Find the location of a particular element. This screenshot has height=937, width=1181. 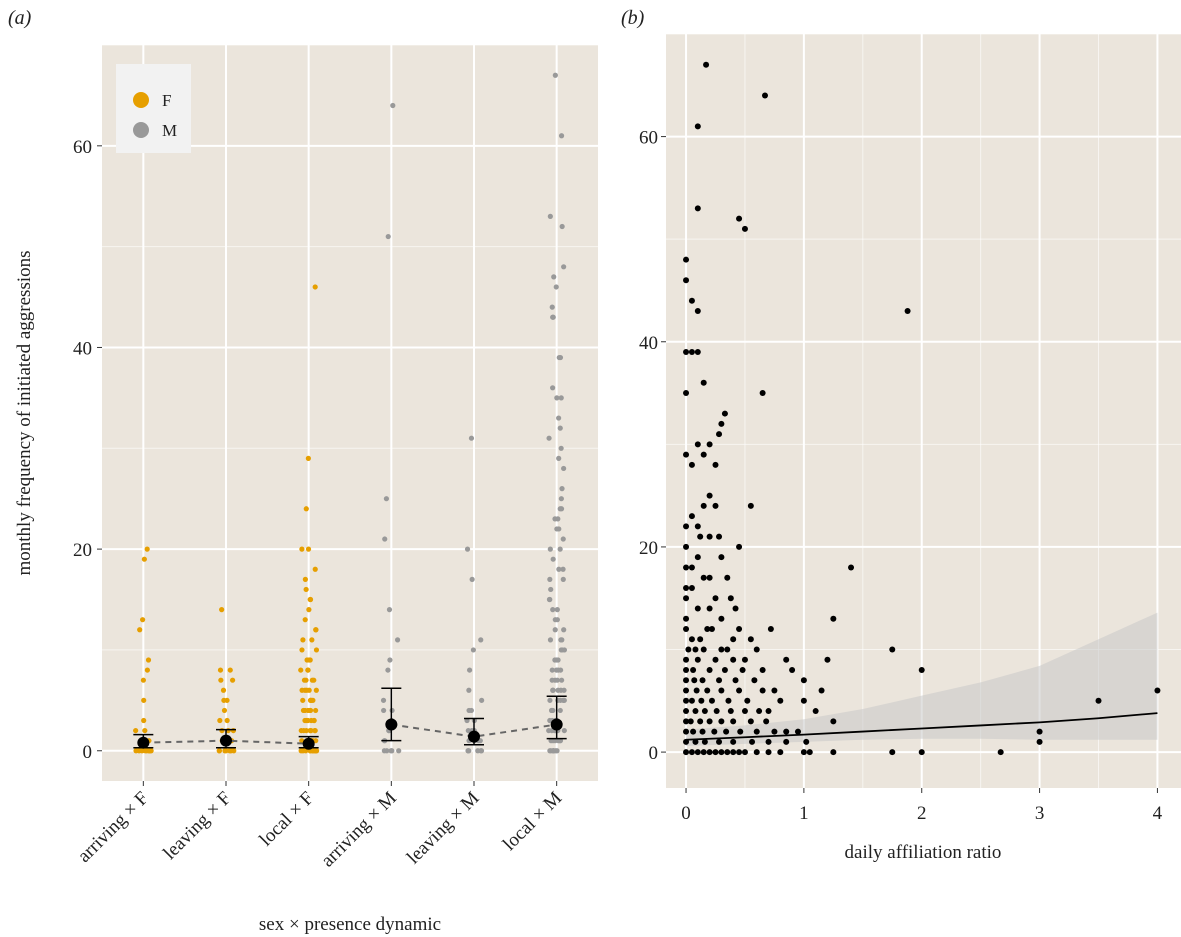

mean-connector-m is located at coordinates (474, 730).